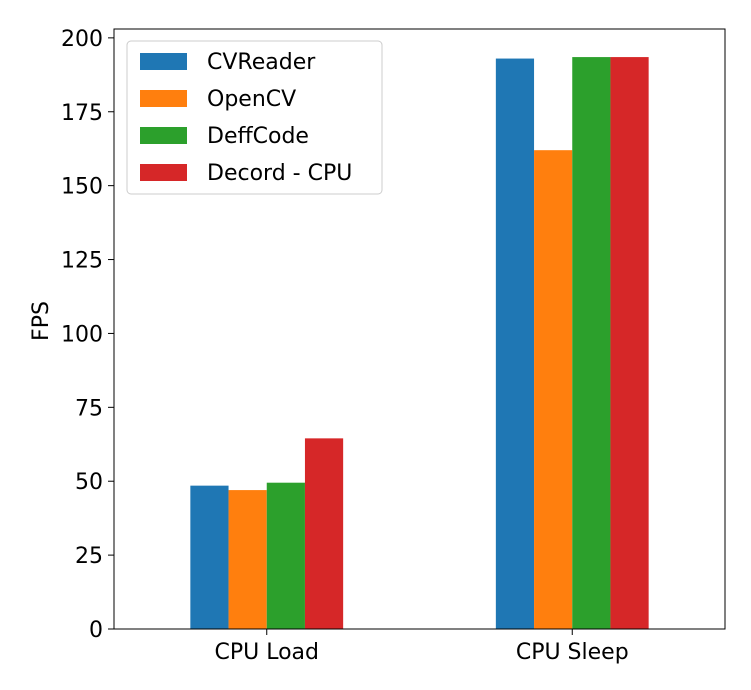 This screenshot has width=751, height=690. I want to click on y-axis-label: FPS, so click(41, 321).